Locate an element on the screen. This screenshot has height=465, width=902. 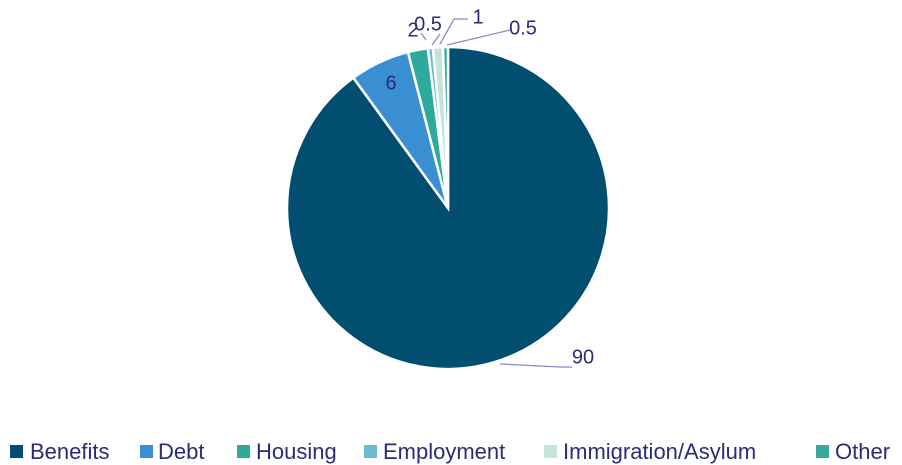
pie-slice is located at coordinates (445, 127).